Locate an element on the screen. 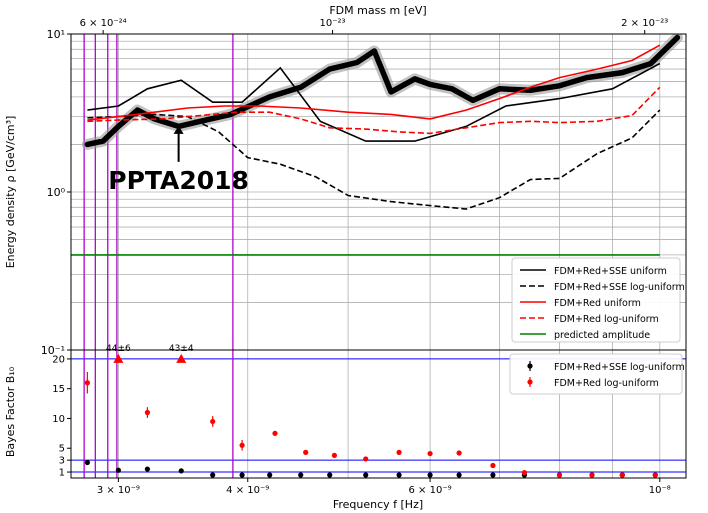 The width and height of the screenshot is (708, 513). legend-entry: FDM+Red uniform is located at coordinates (597, 303).